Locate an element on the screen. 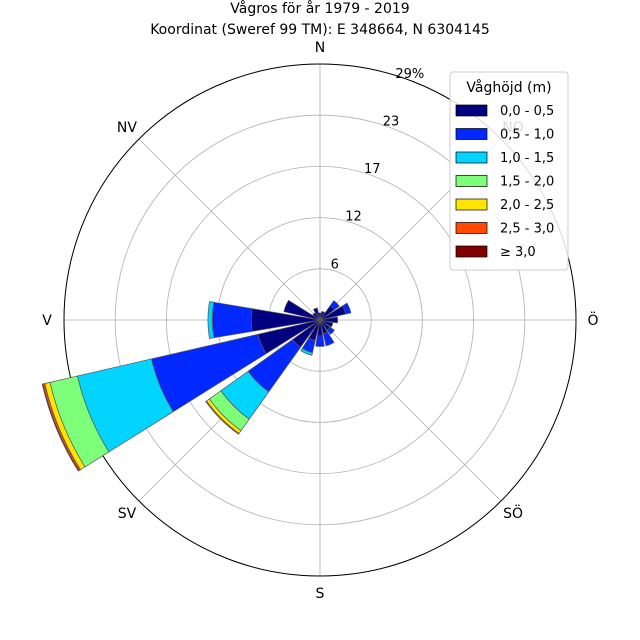 This screenshot has width=640, height=640. direction-label: NV is located at coordinates (127, 128).